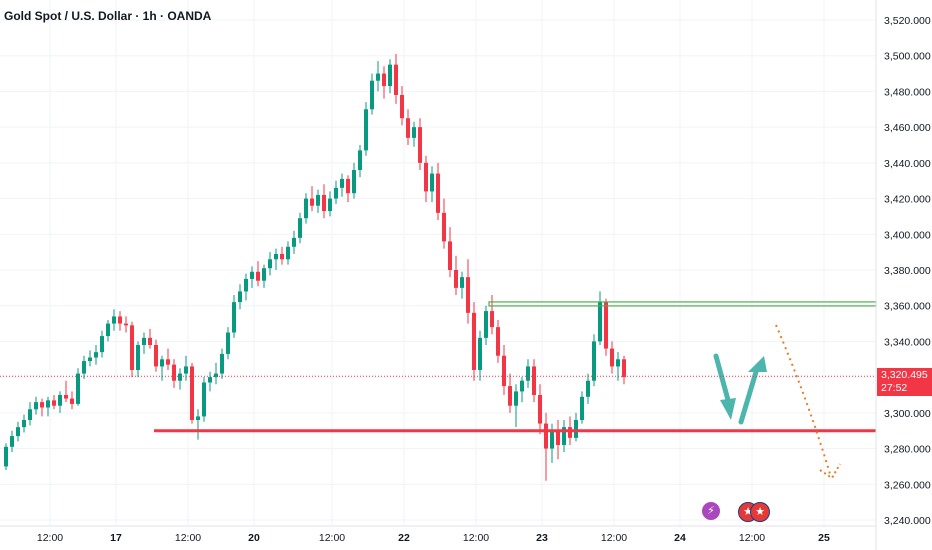 The width and height of the screenshot is (932, 550). What do you see at coordinates (907, 414) in the screenshot?
I see `y-tick-label: 3,300.000` at bounding box center [907, 414].